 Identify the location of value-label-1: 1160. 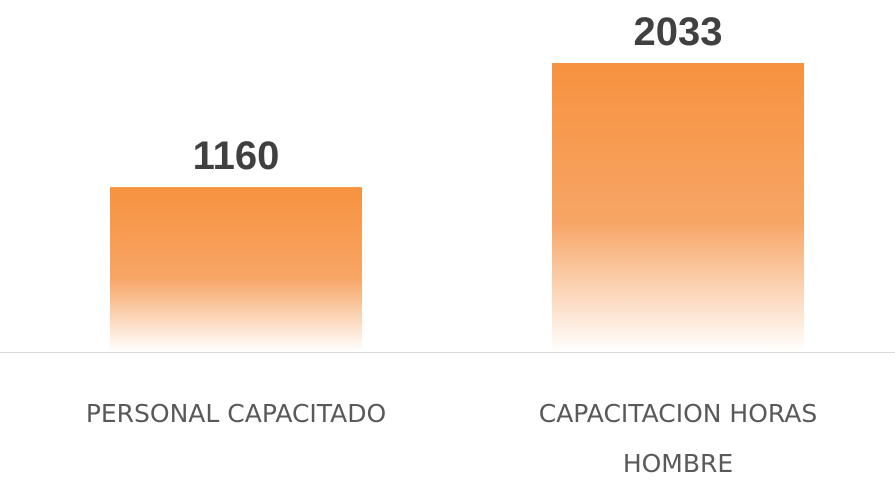
(236, 156).